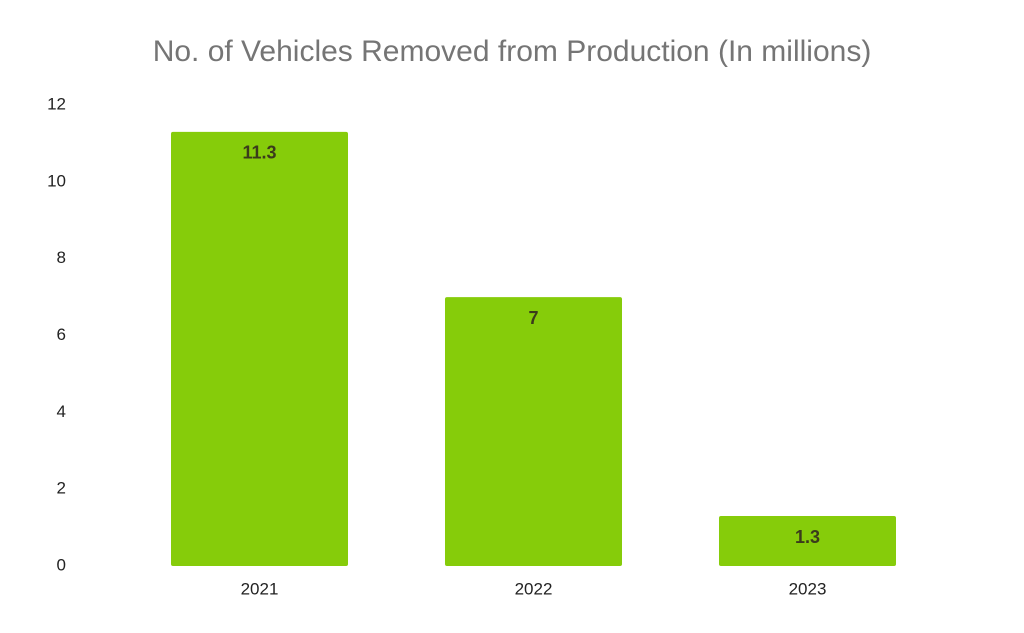 The height and width of the screenshot is (633, 1024). What do you see at coordinates (533, 318) in the screenshot?
I see `value-label: 7` at bounding box center [533, 318].